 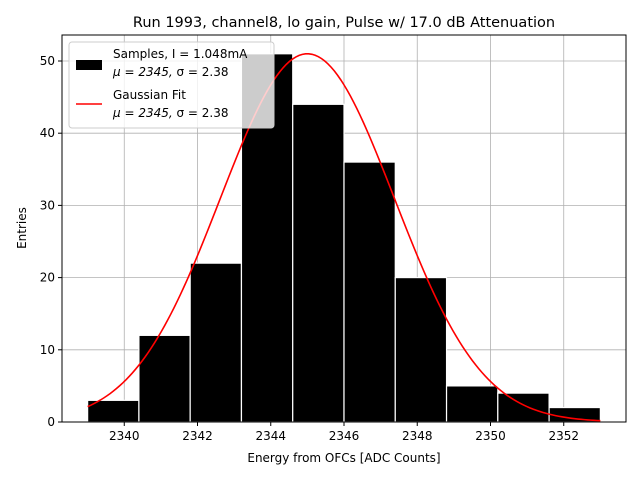 I want to click on x-tick-label: 2348, so click(x=417, y=436).